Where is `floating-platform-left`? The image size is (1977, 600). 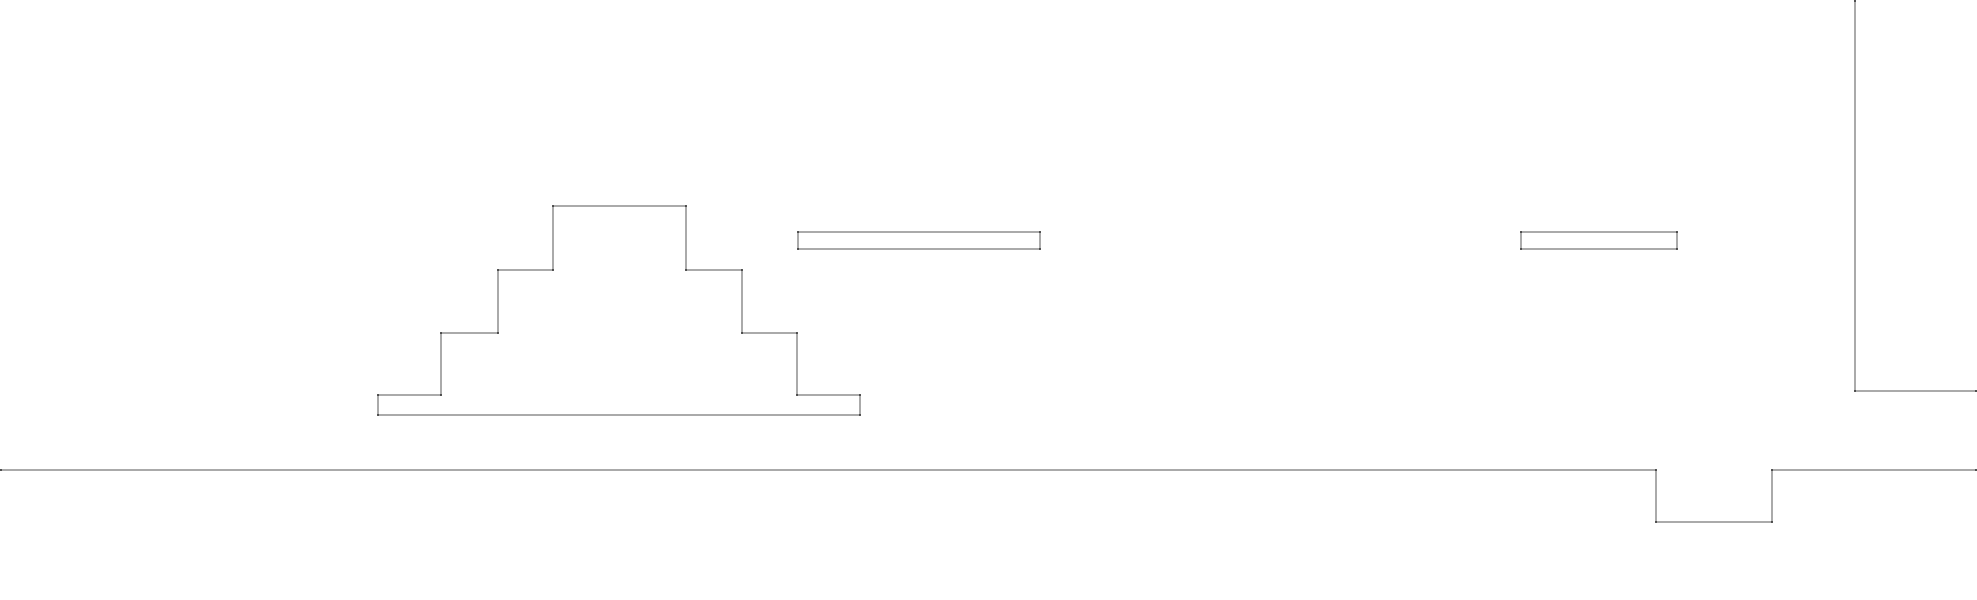 floating-platform-left is located at coordinates (919, 240).